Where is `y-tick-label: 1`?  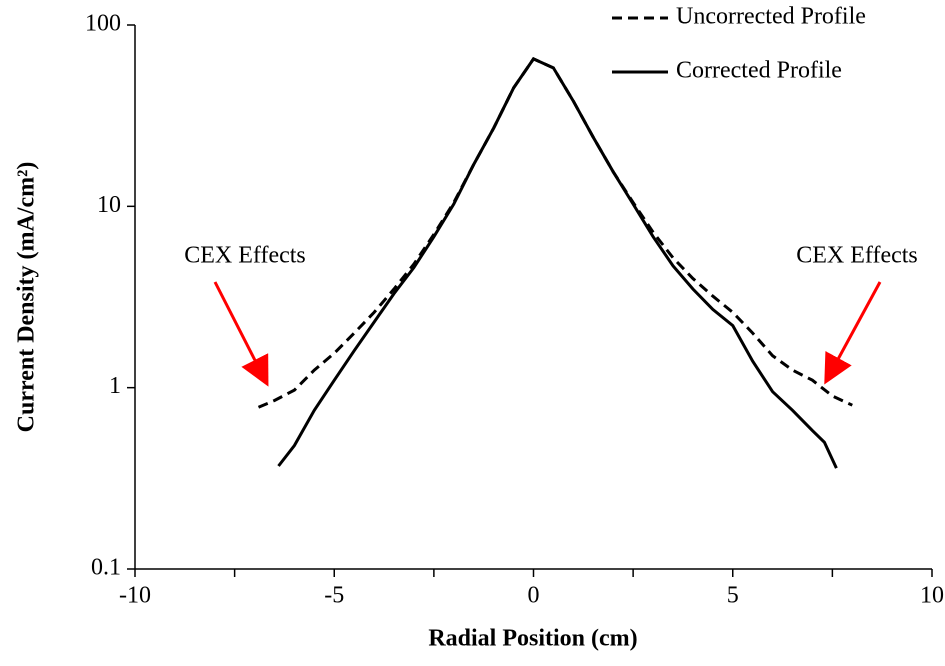
y-tick-label: 1 is located at coordinates (115, 386).